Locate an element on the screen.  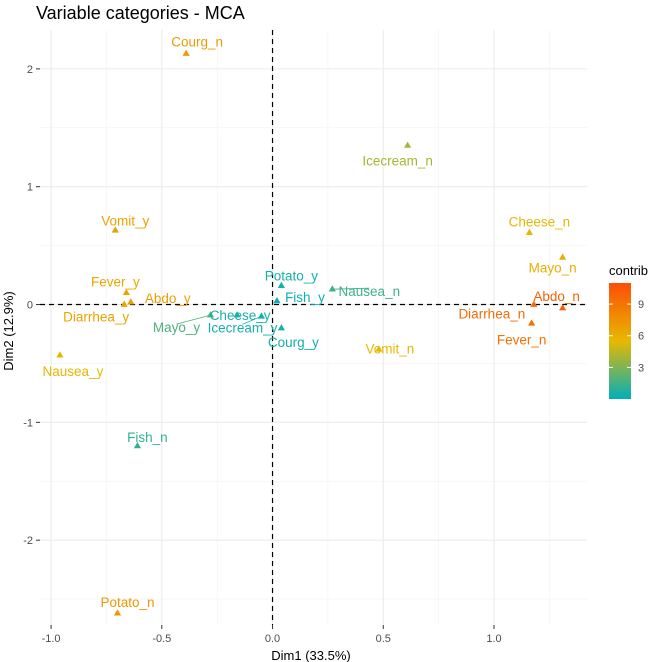
legend-tick-label: 6 is located at coordinates (641, 337).